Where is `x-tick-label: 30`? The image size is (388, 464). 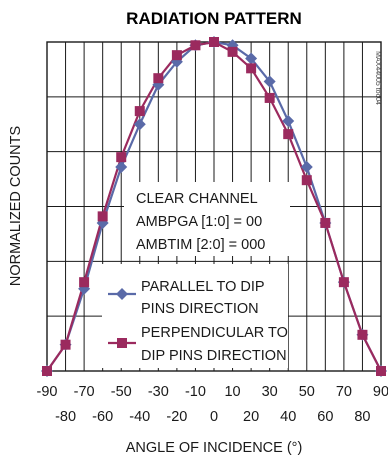 x-tick-label: 30 is located at coordinates (270, 392).